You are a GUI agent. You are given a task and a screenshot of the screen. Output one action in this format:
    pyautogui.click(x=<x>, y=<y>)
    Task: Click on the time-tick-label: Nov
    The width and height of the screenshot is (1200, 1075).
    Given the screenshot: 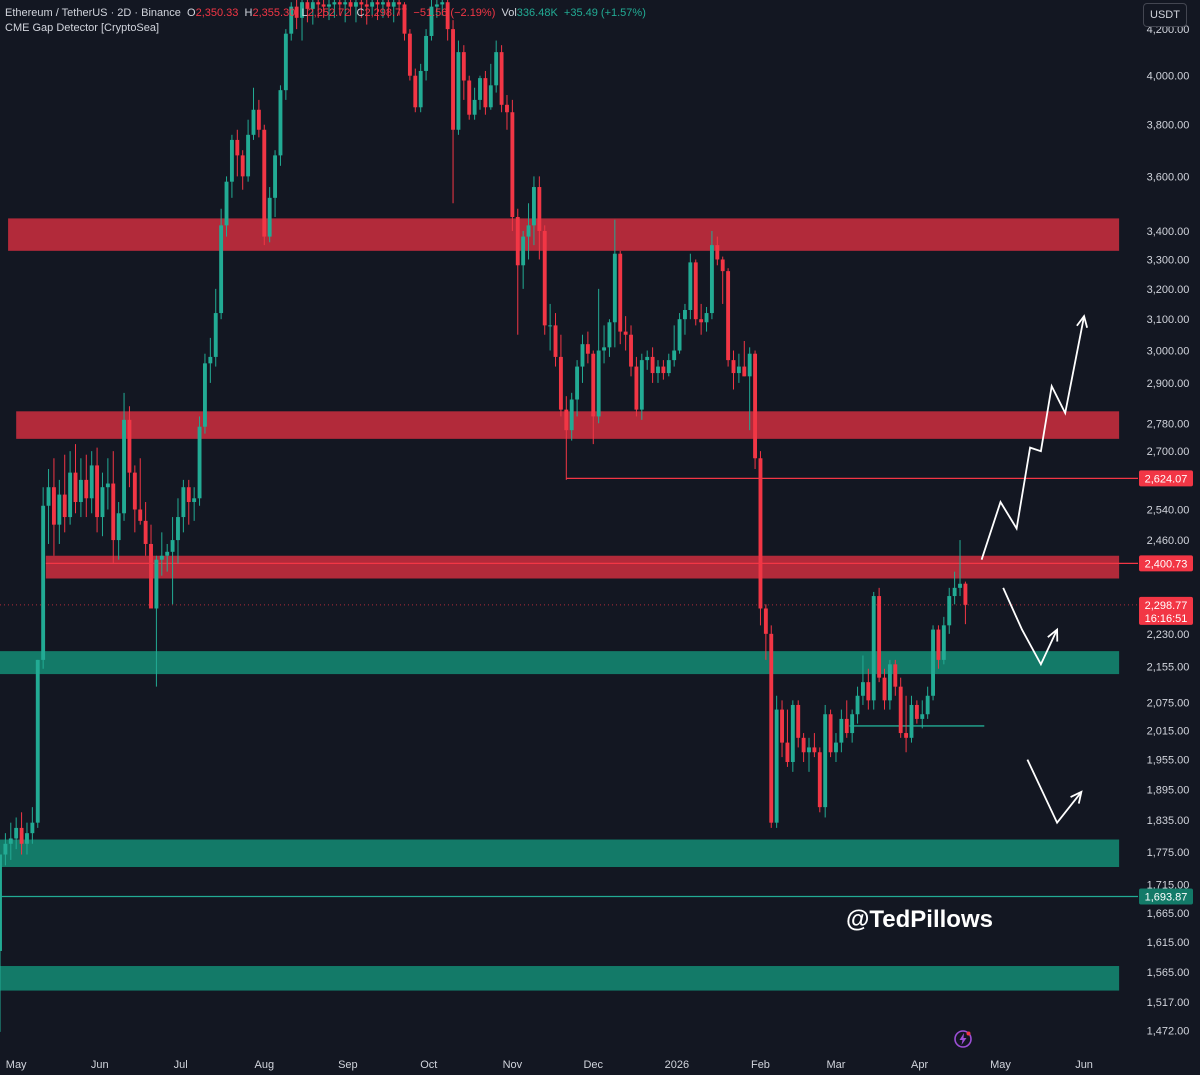 What is the action you would take?
    pyautogui.click(x=513, y=1065)
    